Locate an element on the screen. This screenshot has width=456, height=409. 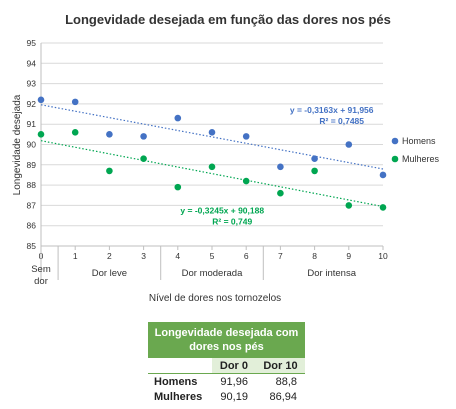
table-cell: 88,8 is located at coordinates (280, 381).